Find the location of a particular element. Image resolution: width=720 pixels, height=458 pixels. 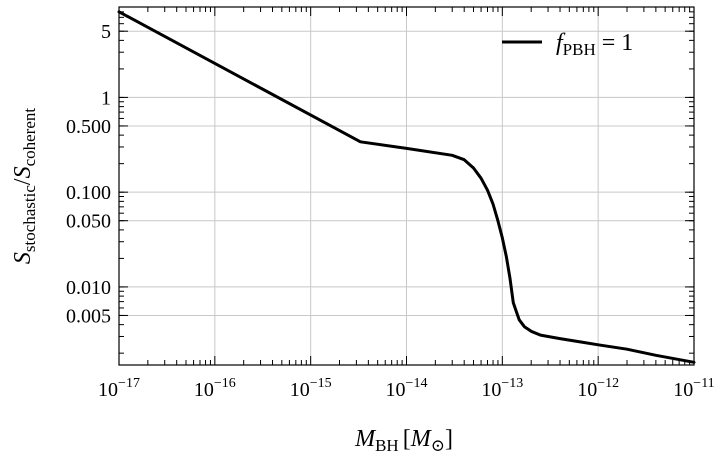

y-axis-label: Sstochastic/Scoherent is located at coordinates (24, 186).